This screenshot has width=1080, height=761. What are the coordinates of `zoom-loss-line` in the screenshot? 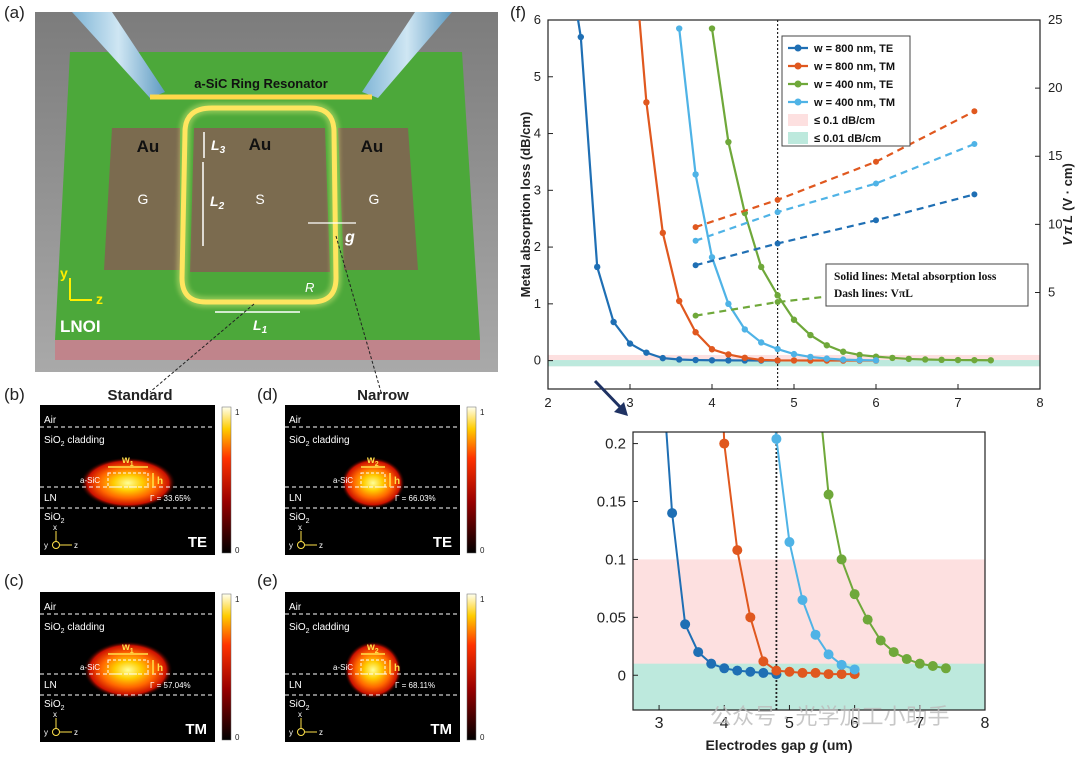 It's located at (788, 554).